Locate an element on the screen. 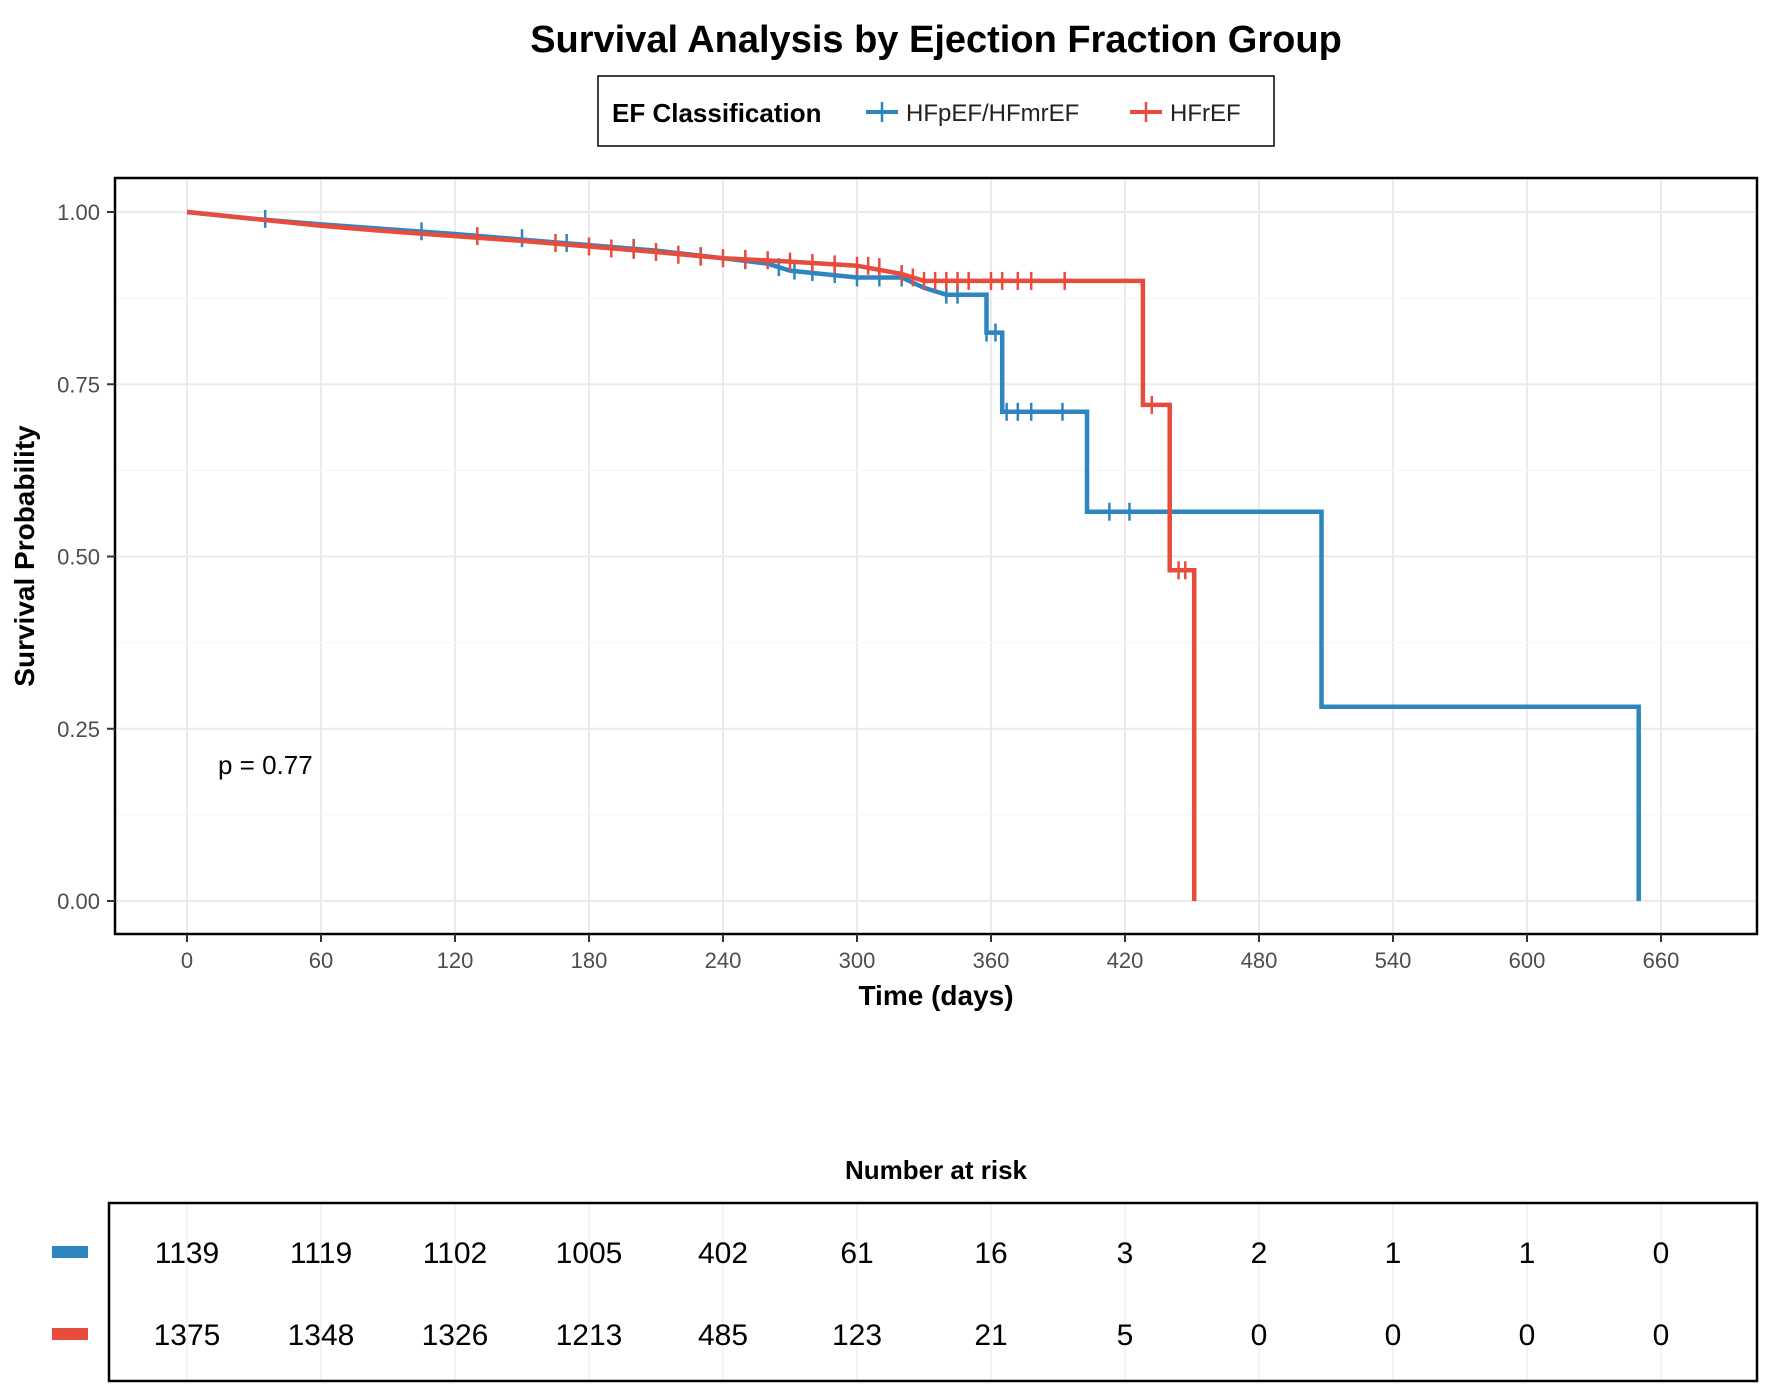 This screenshot has height=1391, width=1772. y-axis-title: Survival Probability is located at coordinates (24, 556).